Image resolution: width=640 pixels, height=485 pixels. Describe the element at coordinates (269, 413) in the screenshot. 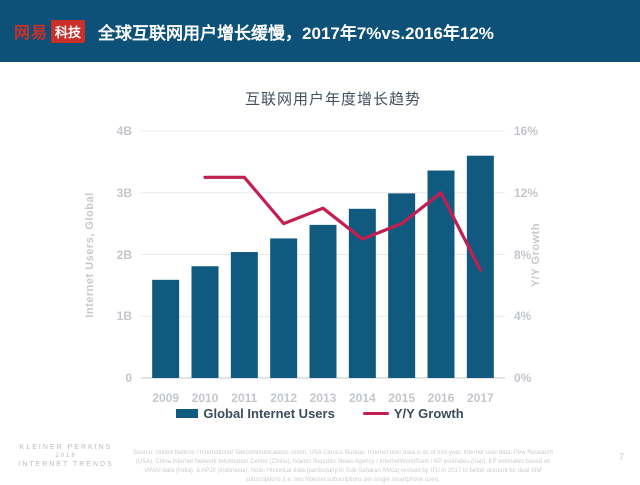

I see `legend-label-bars: Global Internet Users` at that location.